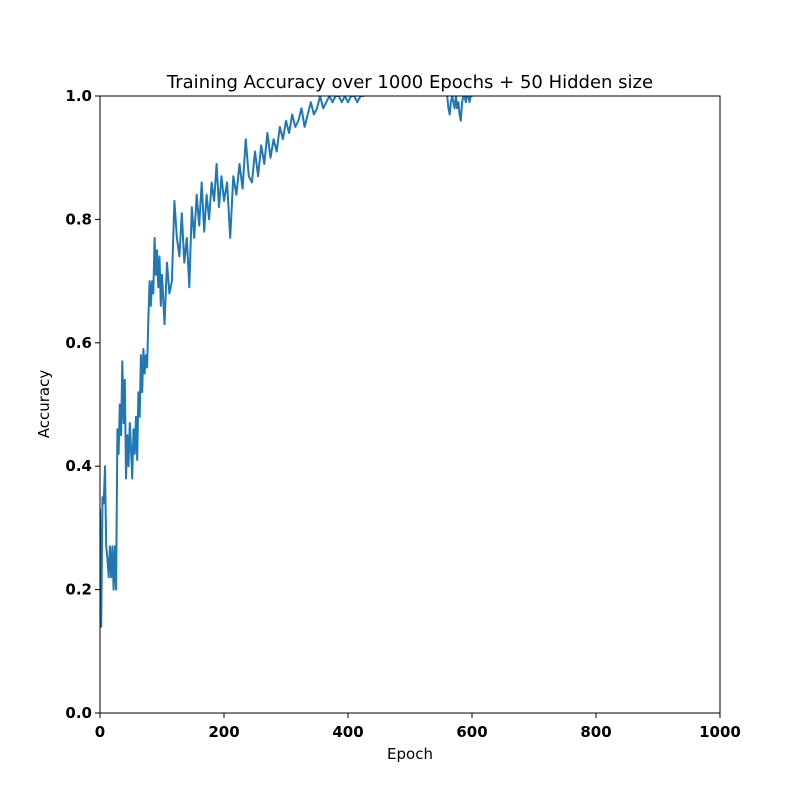 Image resolution: width=800 pixels, height=800 pixels. I want to click on y-tick-label: 0.4, so click(78, 466).